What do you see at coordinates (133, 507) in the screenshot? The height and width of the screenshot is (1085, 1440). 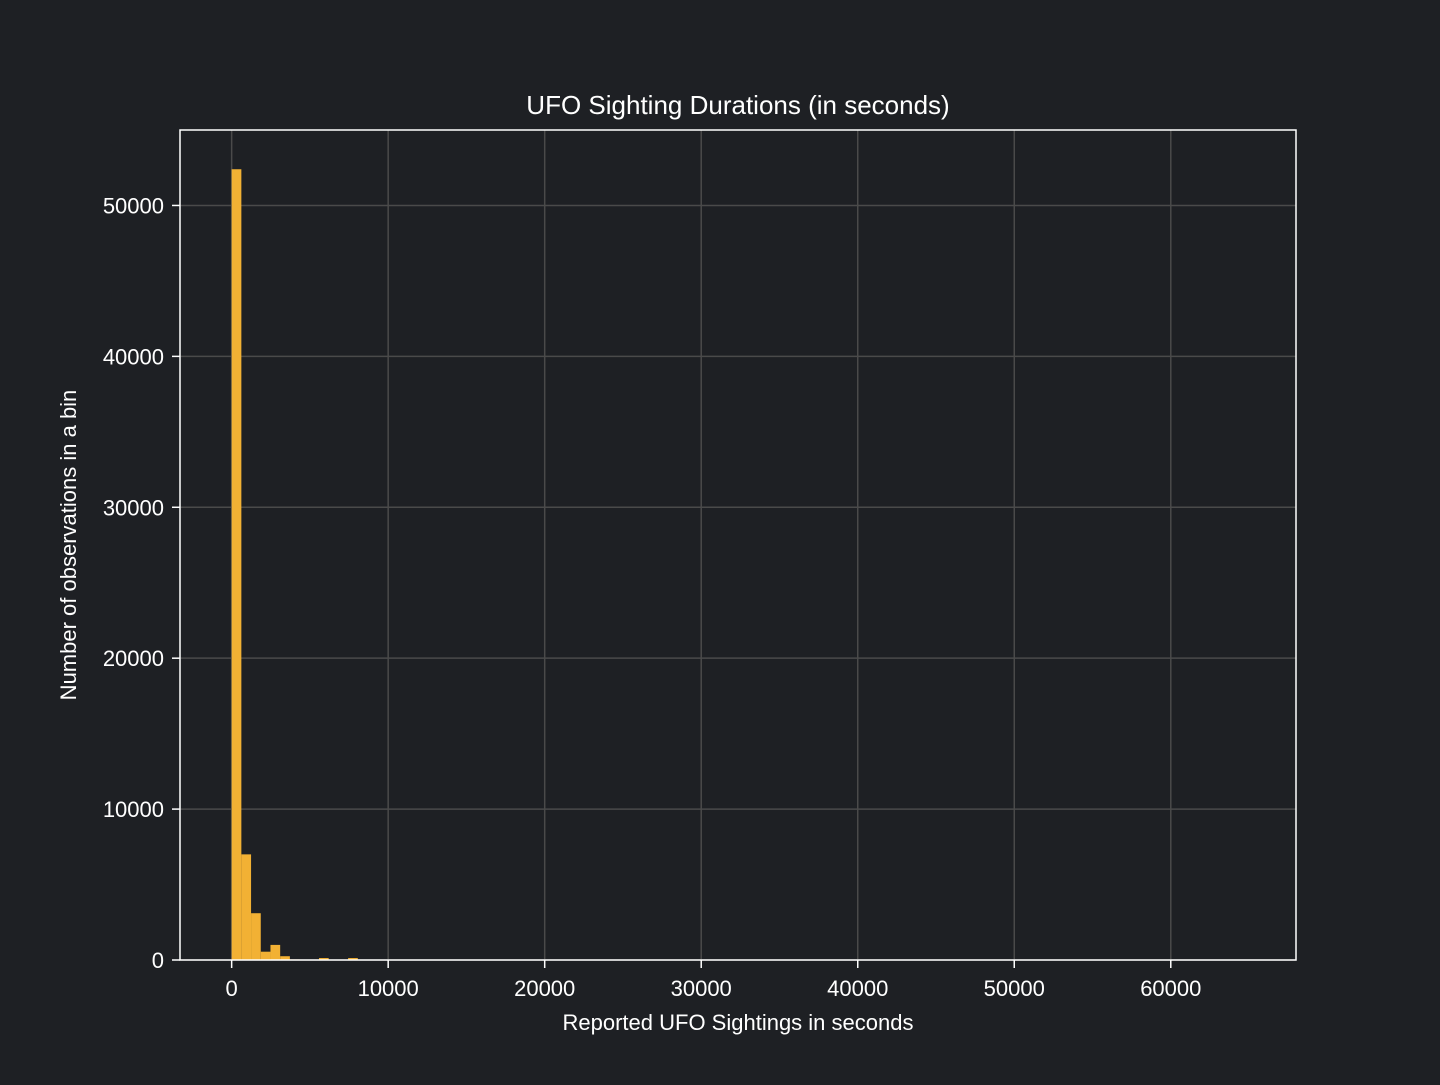 I see `y-tick-label: 30000` at bounding box center [133, 507].